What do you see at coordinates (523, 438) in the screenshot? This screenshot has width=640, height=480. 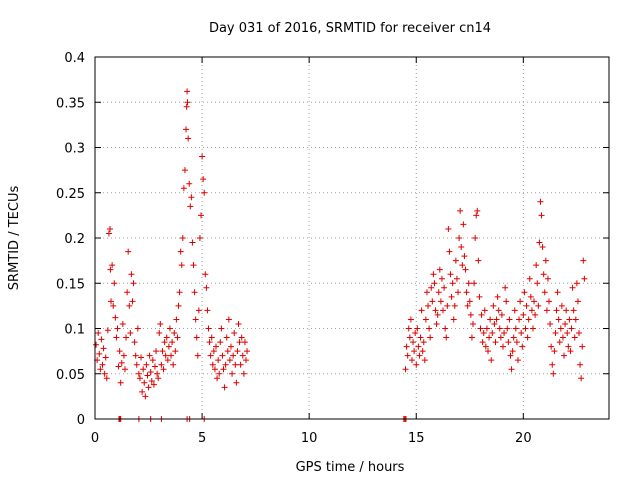 I see `x-tick-label: 20` at bounding box center [523, 438].